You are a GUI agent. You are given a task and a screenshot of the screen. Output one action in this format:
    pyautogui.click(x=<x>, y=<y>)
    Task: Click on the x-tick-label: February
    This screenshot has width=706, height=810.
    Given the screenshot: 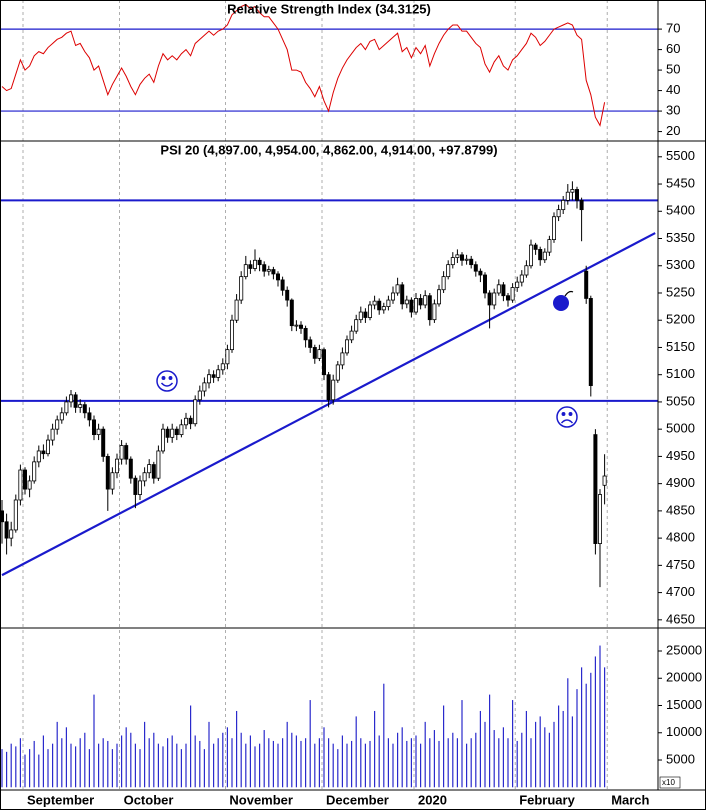 What is the action you would take?
    pyautogui.click(x=547, y=799)
    